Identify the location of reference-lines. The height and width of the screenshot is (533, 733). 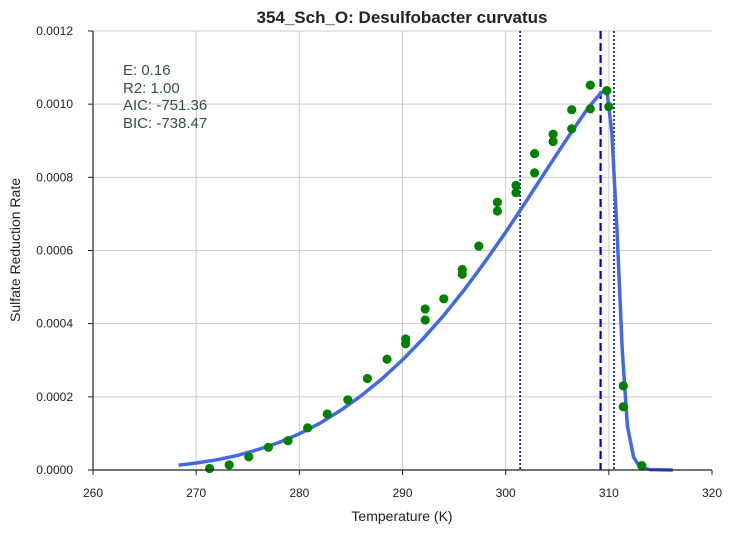
(567, 250).